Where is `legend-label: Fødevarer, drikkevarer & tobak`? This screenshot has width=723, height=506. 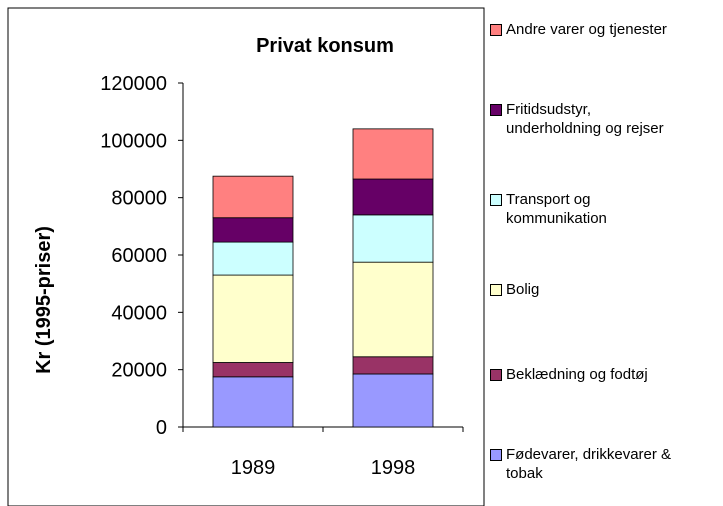 legend-label: Fødevarer, drikkevarer & tobak is located at coordinates (589, 464).